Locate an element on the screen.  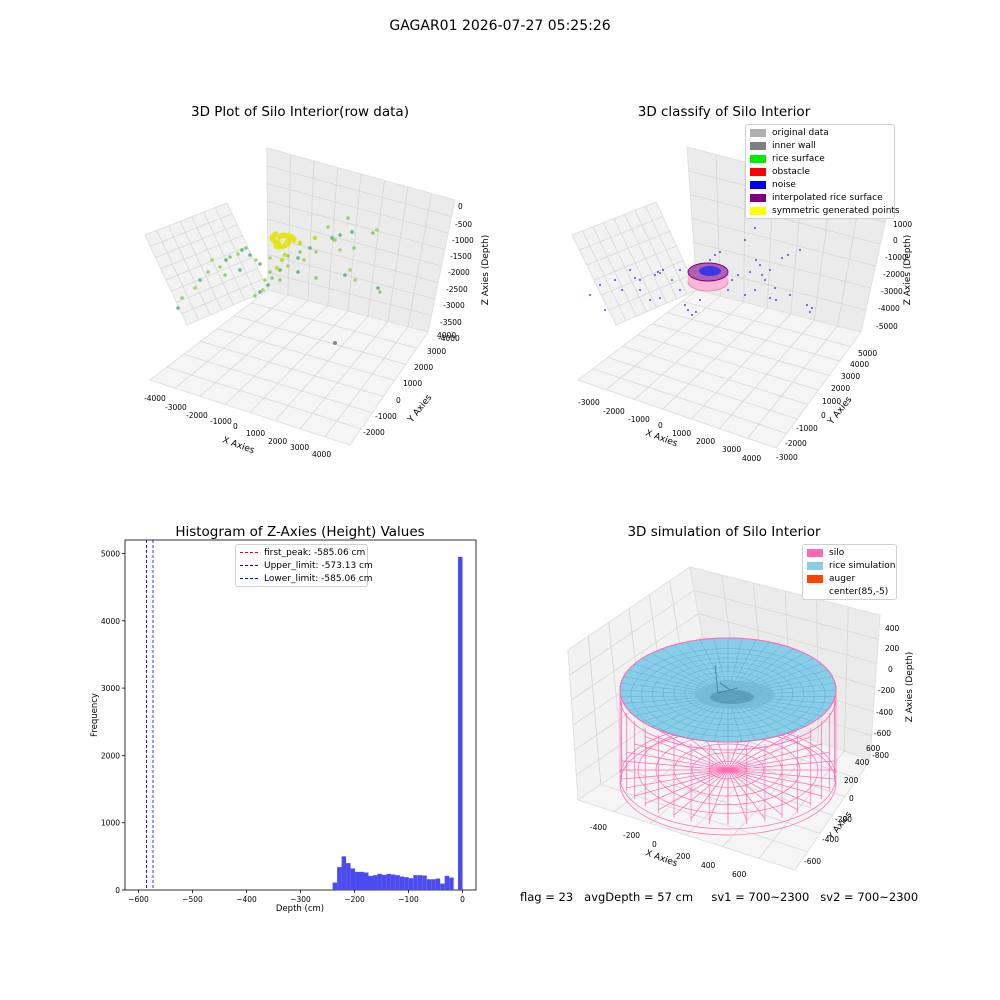
svg-text: -600 is located at coordinates (882, 733).